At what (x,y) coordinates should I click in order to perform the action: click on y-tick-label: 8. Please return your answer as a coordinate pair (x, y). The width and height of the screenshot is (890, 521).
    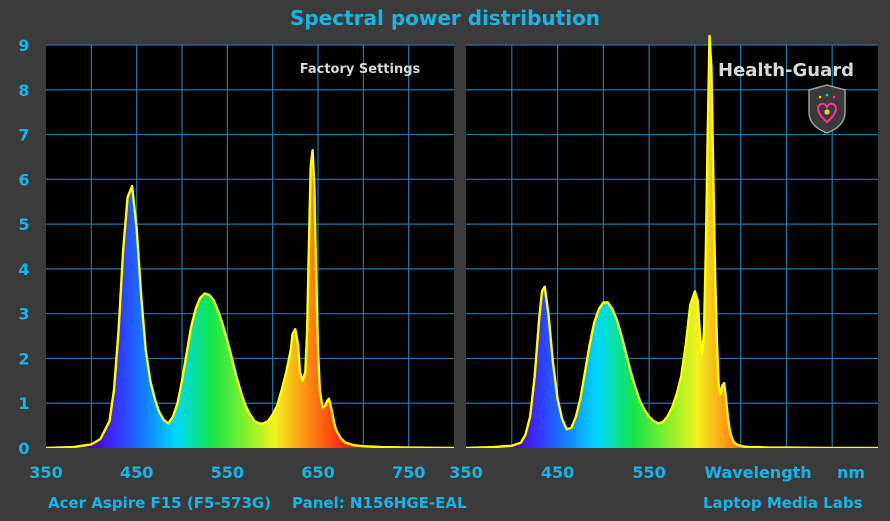
    Looking at the image, I should click on (23, 90).